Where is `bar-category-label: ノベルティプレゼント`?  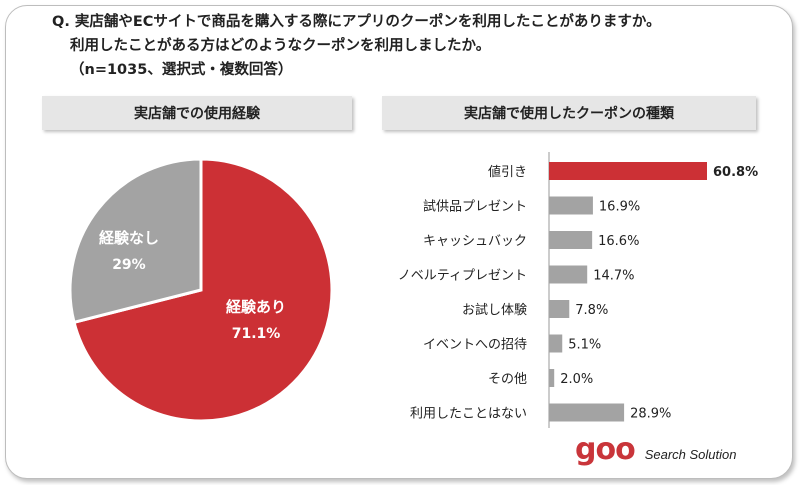 bar-category-label: ノベルティプレゼント is located at coordinates (462, 276).